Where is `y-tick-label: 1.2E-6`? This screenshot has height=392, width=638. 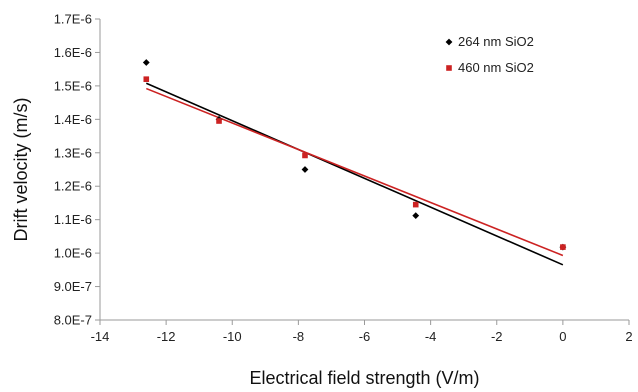
y-tick-label: 1.2E-6 is located at coordinates (73, 186).